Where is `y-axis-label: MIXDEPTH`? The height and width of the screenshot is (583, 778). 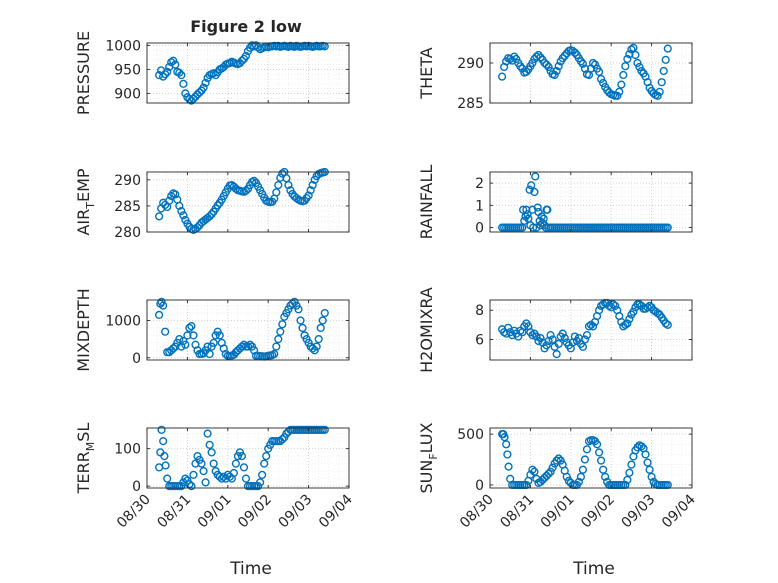
y-axis-label: MIXDEPTH is located at coordinates (83, 329).